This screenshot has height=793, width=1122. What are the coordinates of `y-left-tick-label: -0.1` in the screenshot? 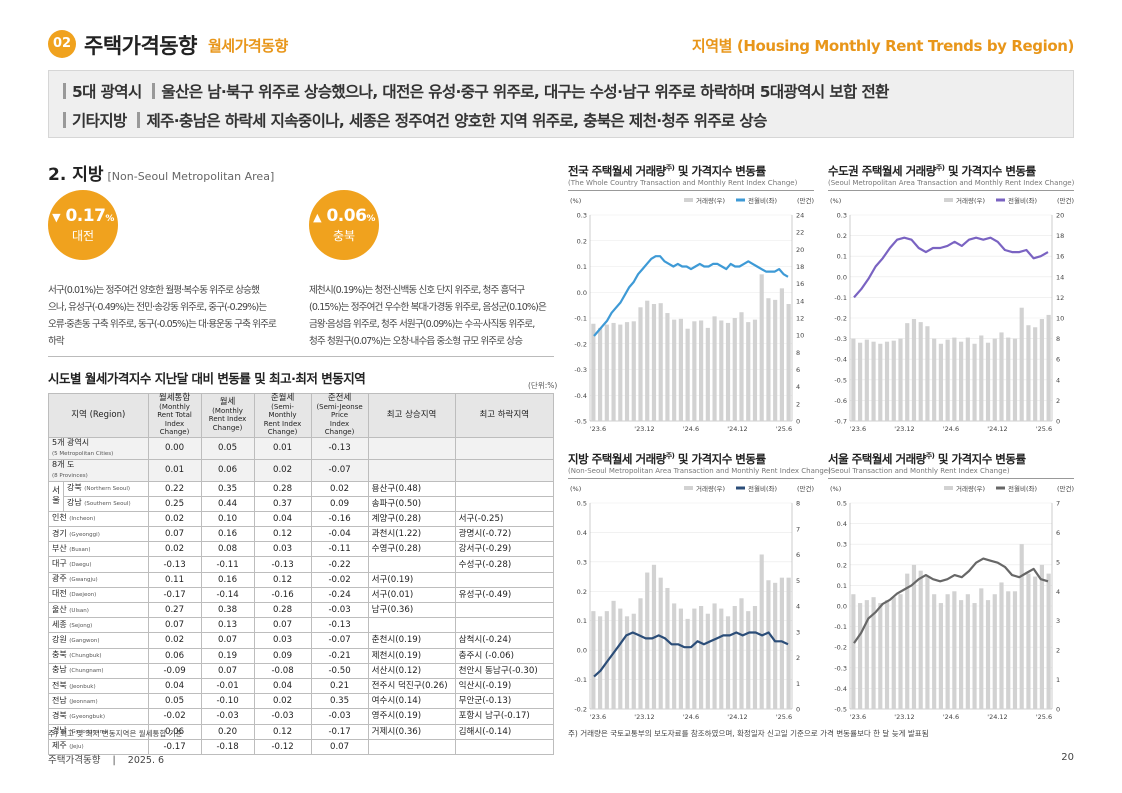 It's located at (580, 319).